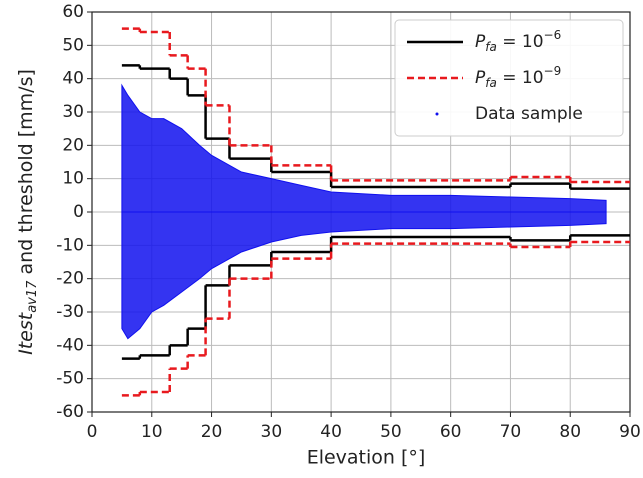 The width and height of the screenshot is (643, 478). I want to click on legend-label: Pfa = 10−9, so click(518, 77).